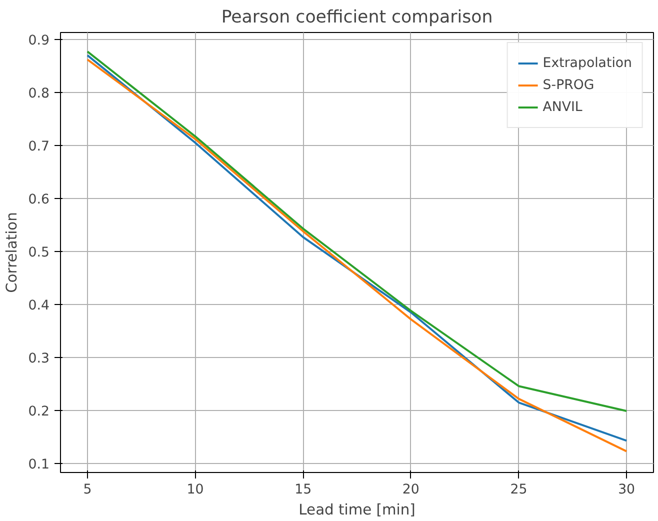 The image size is (658, 521). Describe the element at coordinates (627, 490) in the screenshot. I see `x-tick-label: 30` at that location.